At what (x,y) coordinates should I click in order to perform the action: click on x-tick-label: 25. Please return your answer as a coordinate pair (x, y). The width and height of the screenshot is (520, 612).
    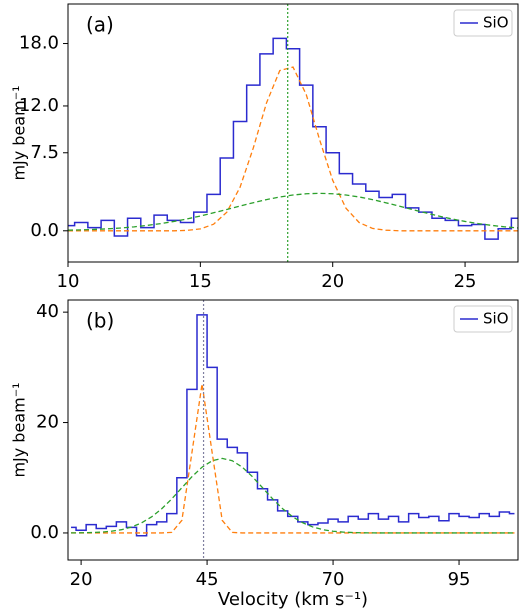
    Looking at the image, I should click on (465, 281).